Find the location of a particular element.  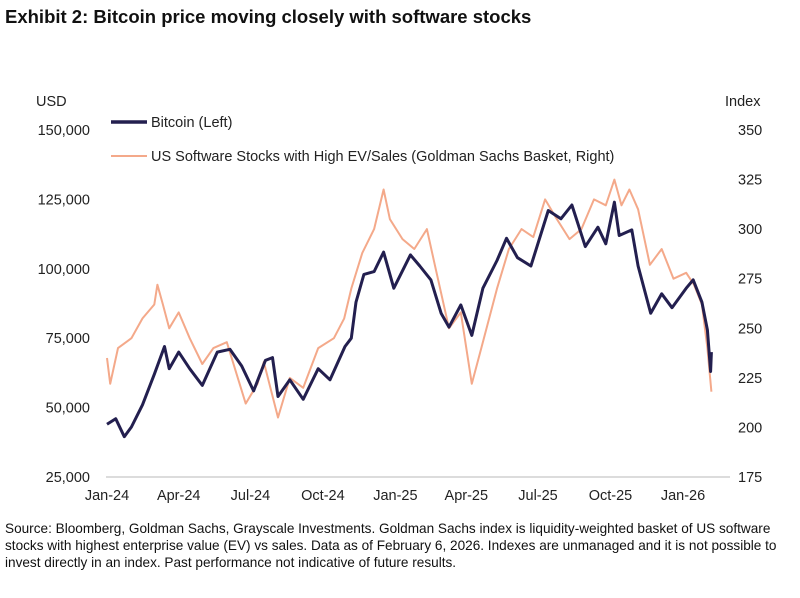

left-tick-label: 50,000 is located at coordinates (68, 409).